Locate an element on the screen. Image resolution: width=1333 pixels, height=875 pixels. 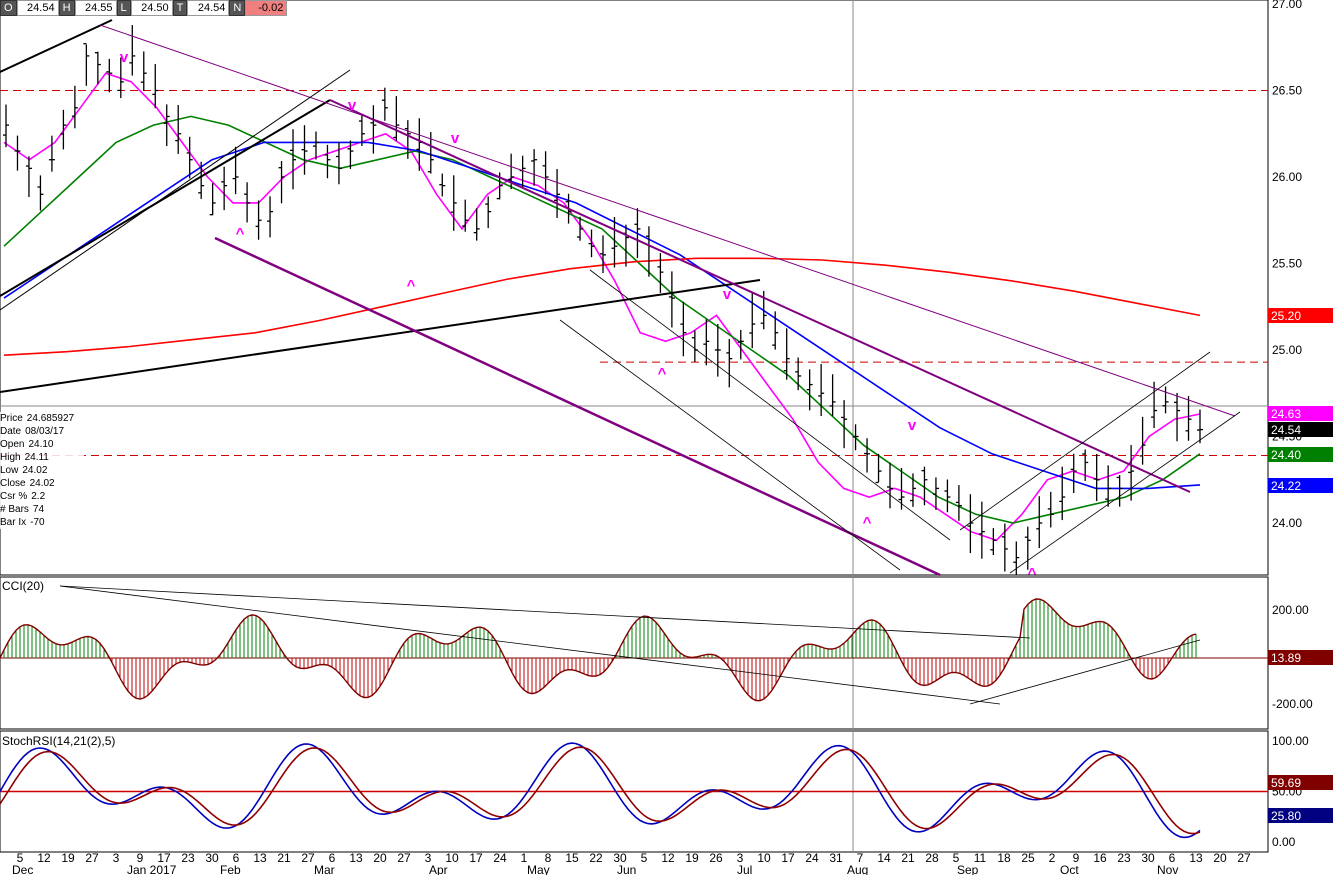
x-axis-day-label: 8 is located at coordinates (548, 858).